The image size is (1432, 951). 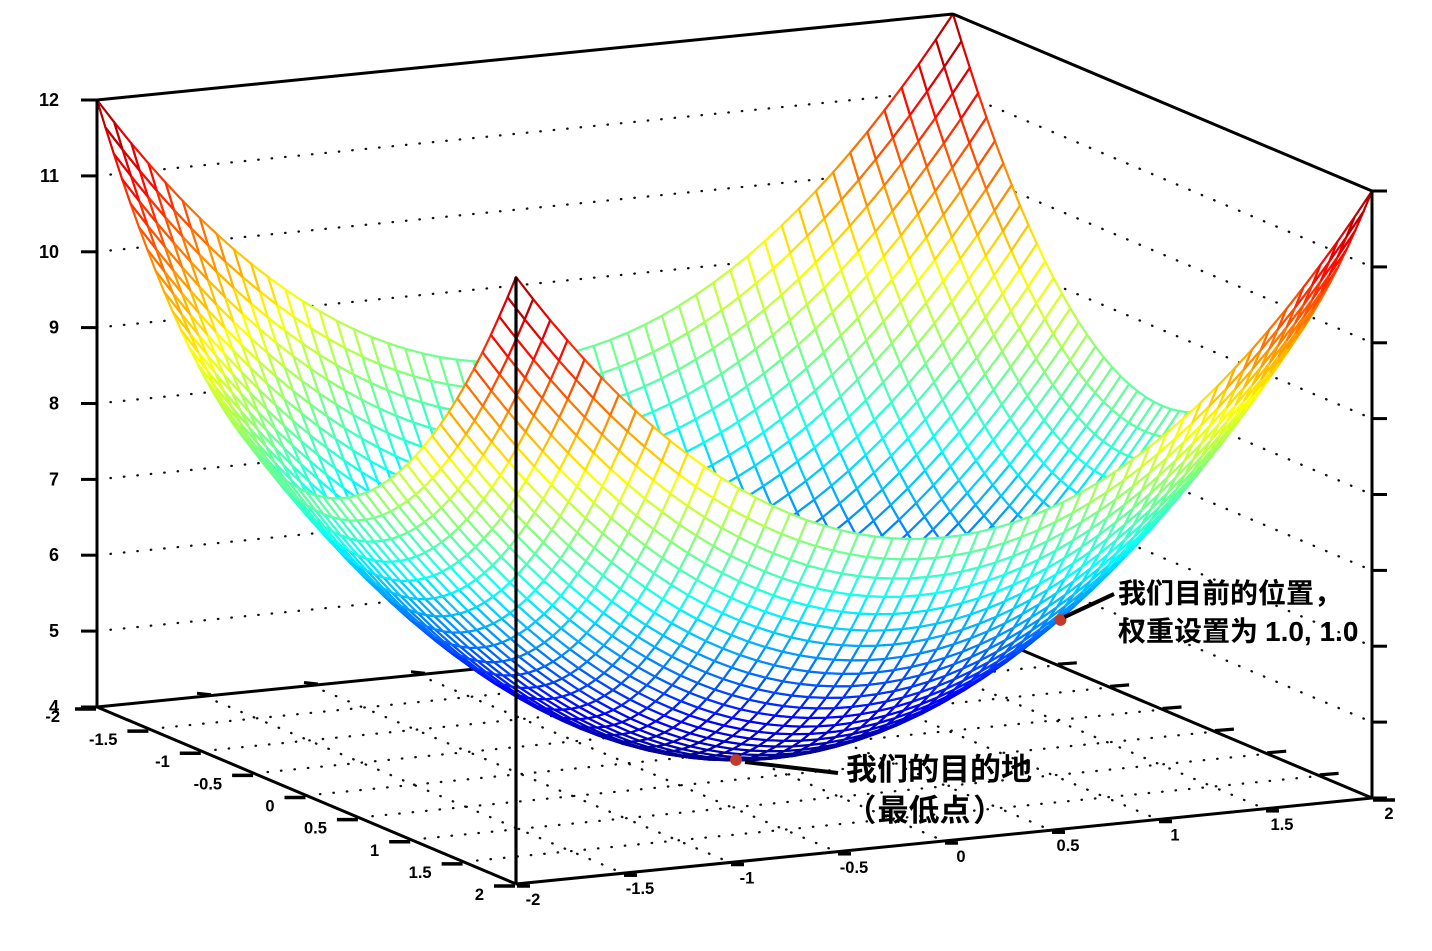 I want to click on svg-text: 5, so click(x=54, y=631).